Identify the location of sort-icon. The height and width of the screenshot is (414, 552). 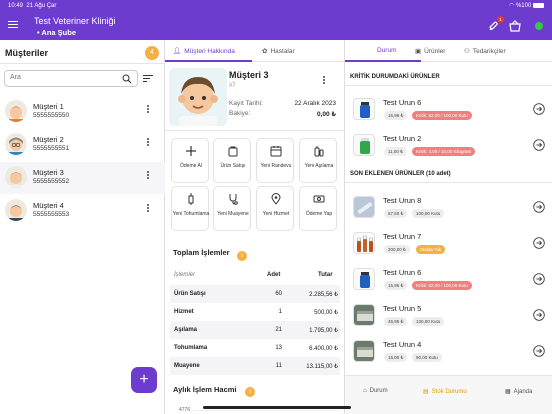
(148, 78).